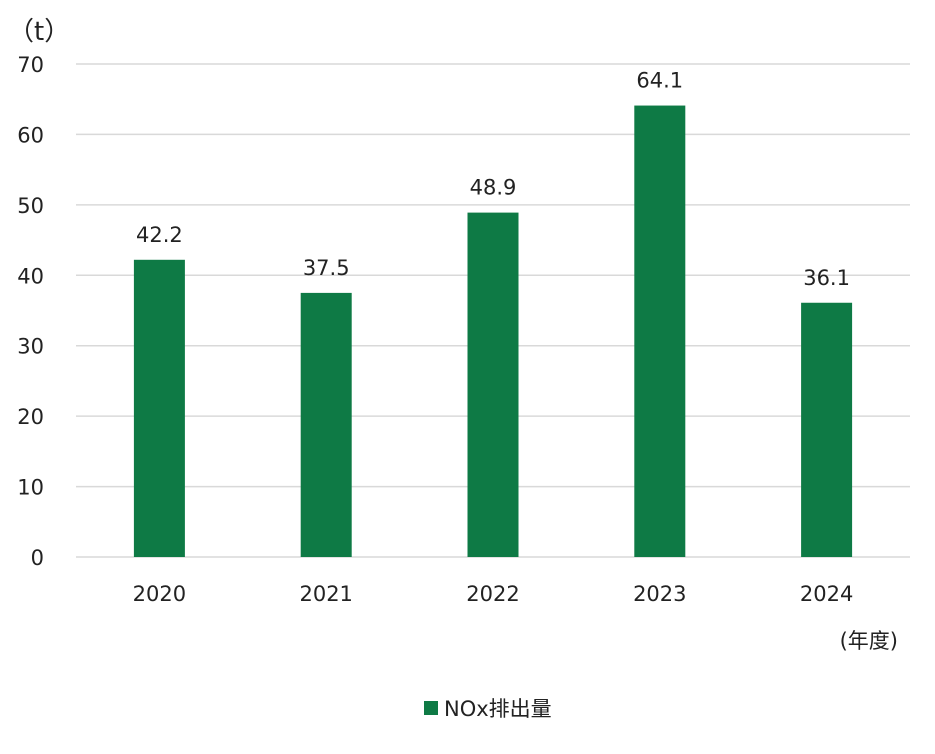 Image resolution: width=935 pixels, height=754 pixels. What do you see at coordinates (159, 408) in the screenshot?
I see `bar-2020` at bounding box center [159, 408].